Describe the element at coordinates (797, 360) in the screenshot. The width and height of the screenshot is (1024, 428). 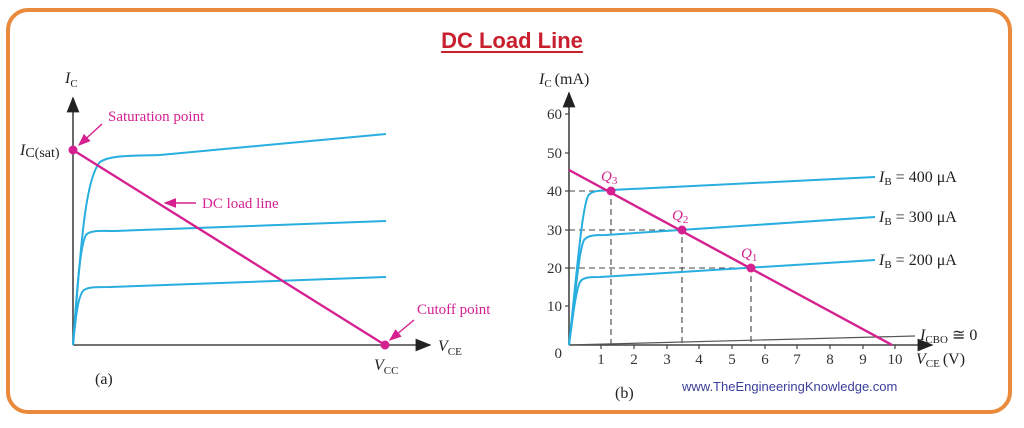
I see `svg-text: 7` at that location.